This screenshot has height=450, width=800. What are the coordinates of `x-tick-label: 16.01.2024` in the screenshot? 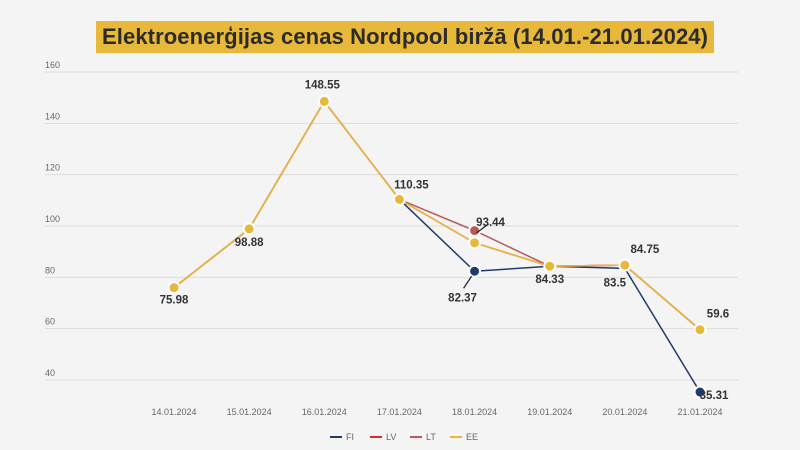 It's located at (324, 412).